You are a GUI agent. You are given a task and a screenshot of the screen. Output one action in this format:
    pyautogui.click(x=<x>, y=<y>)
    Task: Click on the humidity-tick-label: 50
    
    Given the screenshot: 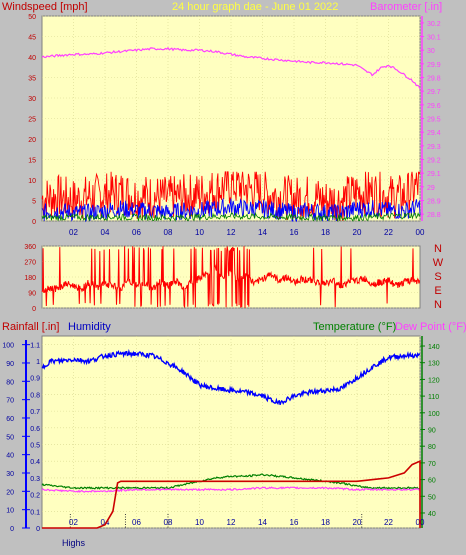 What is the action you would take?
    pyautogui.click(x=10, y=437)
    